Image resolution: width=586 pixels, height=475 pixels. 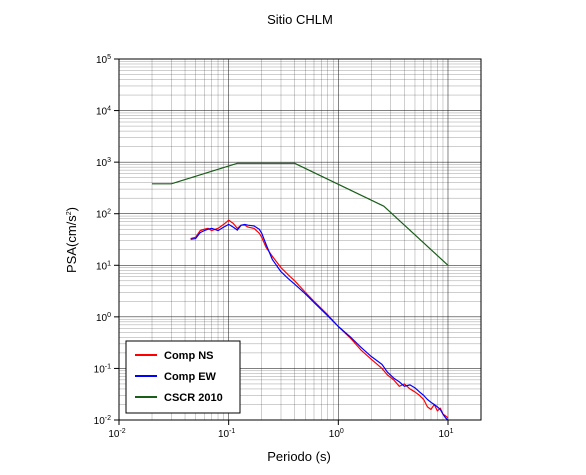 I want to click on y-tick-label: 10², so click(x=103, y=215).